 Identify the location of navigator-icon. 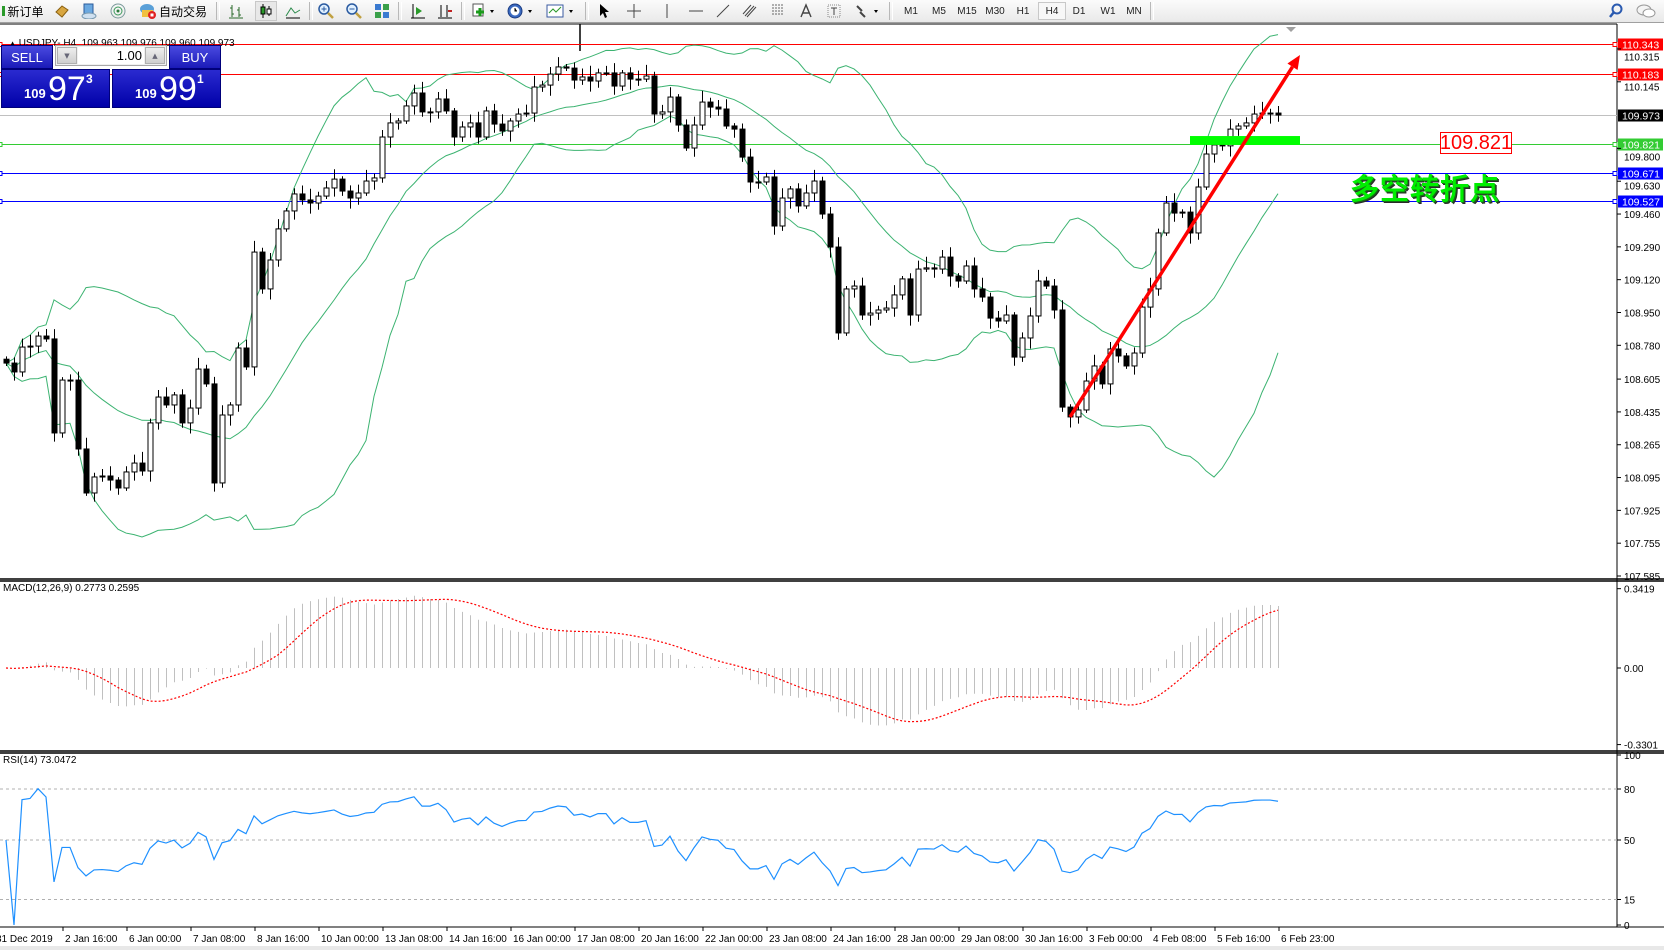
(89, 11).